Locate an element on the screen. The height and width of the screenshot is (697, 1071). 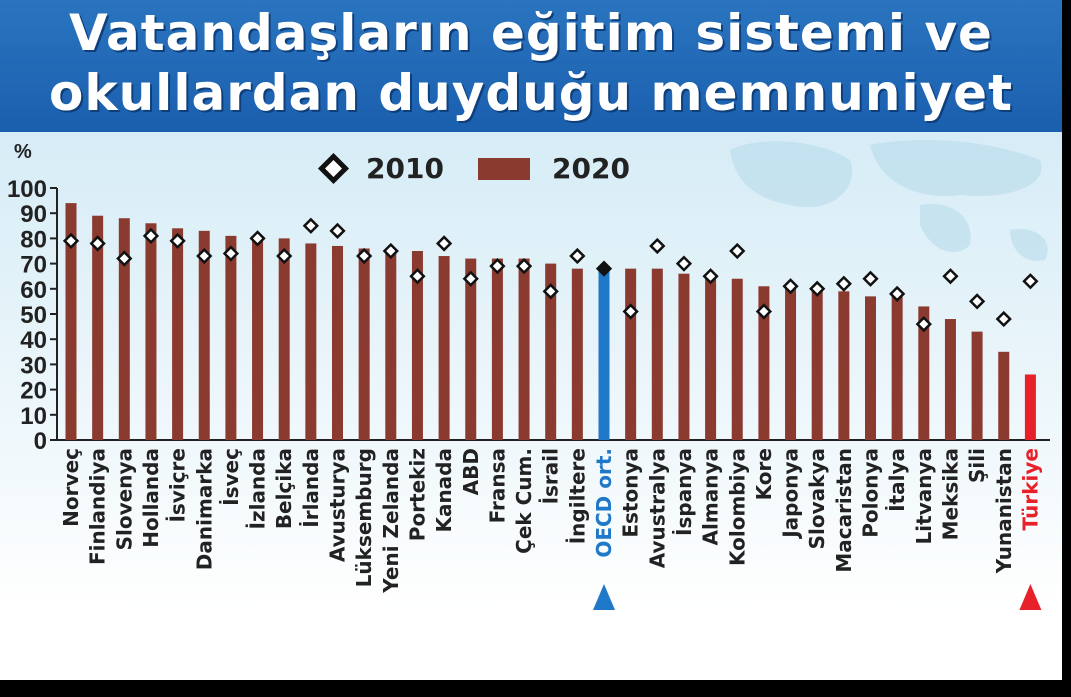
category-label-3: Hollanda is located at coordinates (151, 498).